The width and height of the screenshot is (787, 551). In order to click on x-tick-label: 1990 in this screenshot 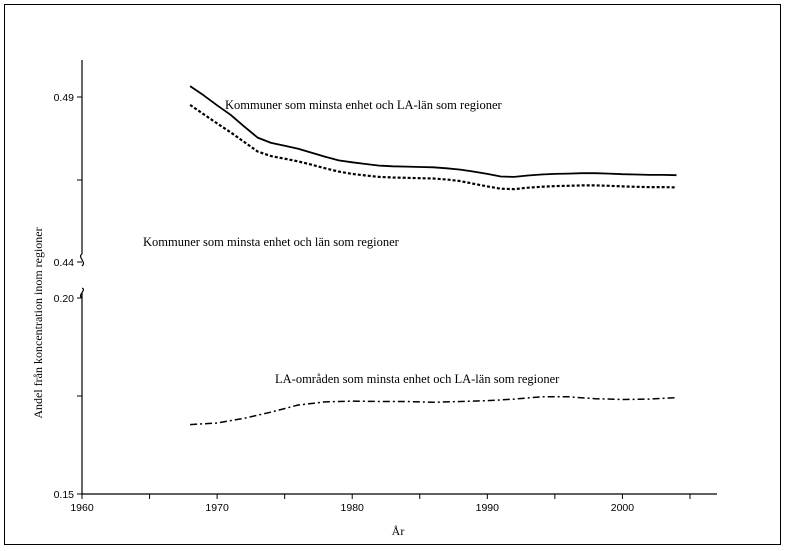, I will do `click(488, 508)`.